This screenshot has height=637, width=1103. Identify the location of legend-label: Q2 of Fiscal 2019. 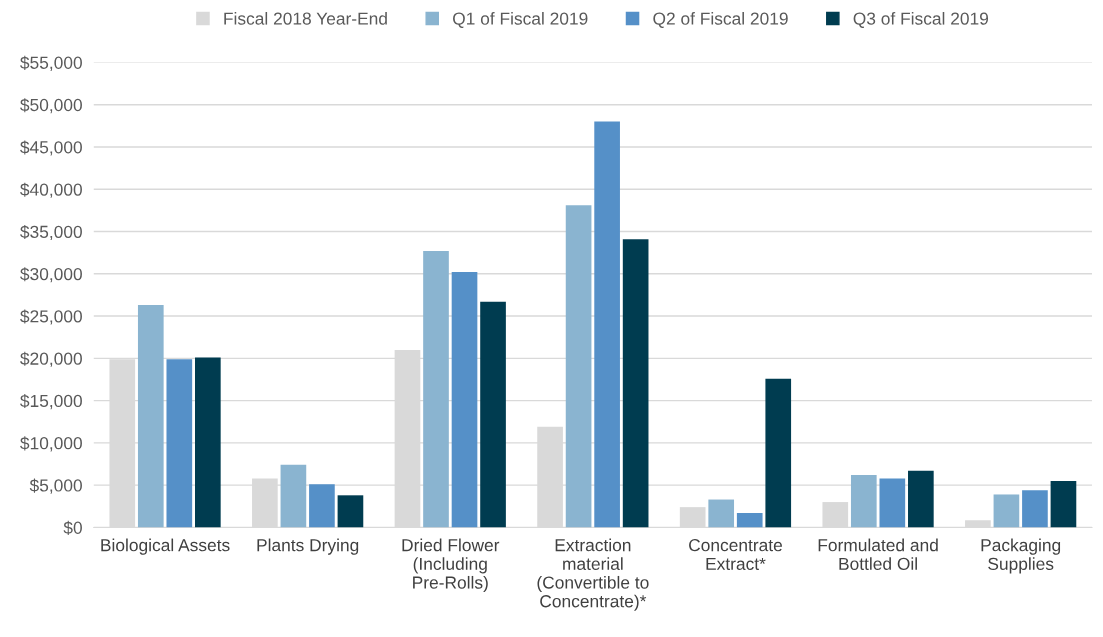
(720, 20).